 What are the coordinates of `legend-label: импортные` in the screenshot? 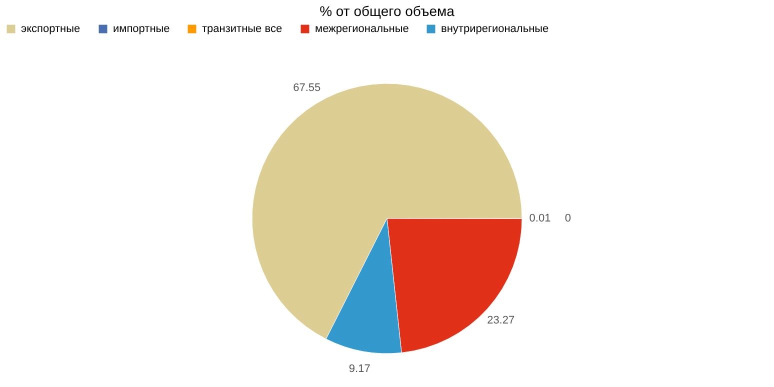 It's located at (141, 29).